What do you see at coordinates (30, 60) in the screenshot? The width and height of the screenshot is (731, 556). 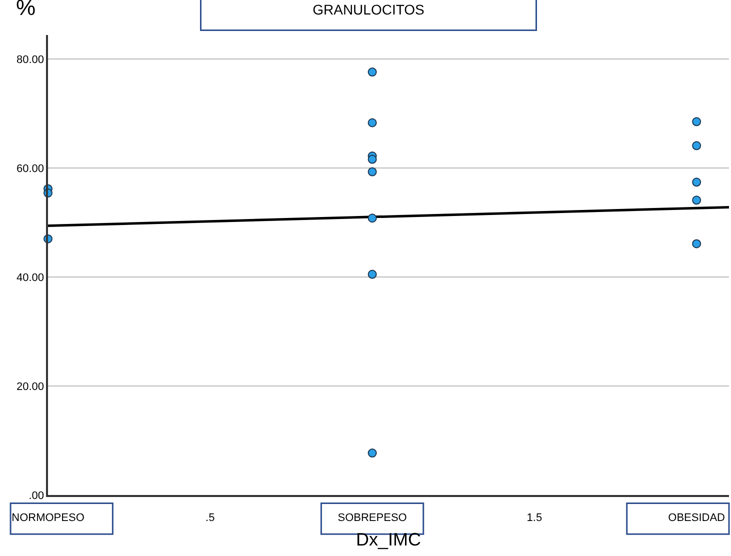 I see `y-tick-label: 80.00` at bounding box center [30, 60].